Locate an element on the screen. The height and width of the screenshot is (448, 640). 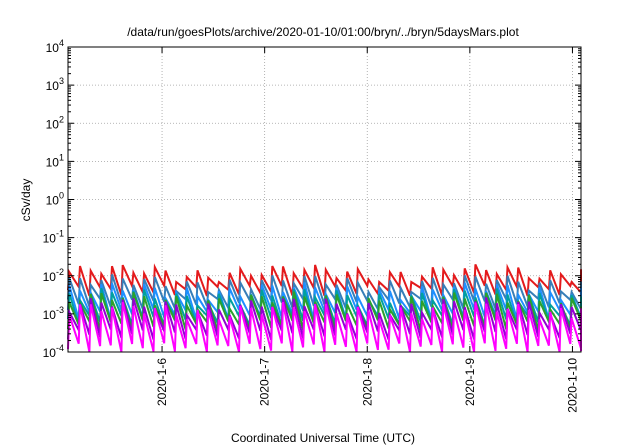
y-tick-labels: 10⁻⁴ 10⁻³ 10⁻² 10⁻¹ 10⁰ 10¹ 10² 10³ 10⁴ is located at coordinates (53, 199).